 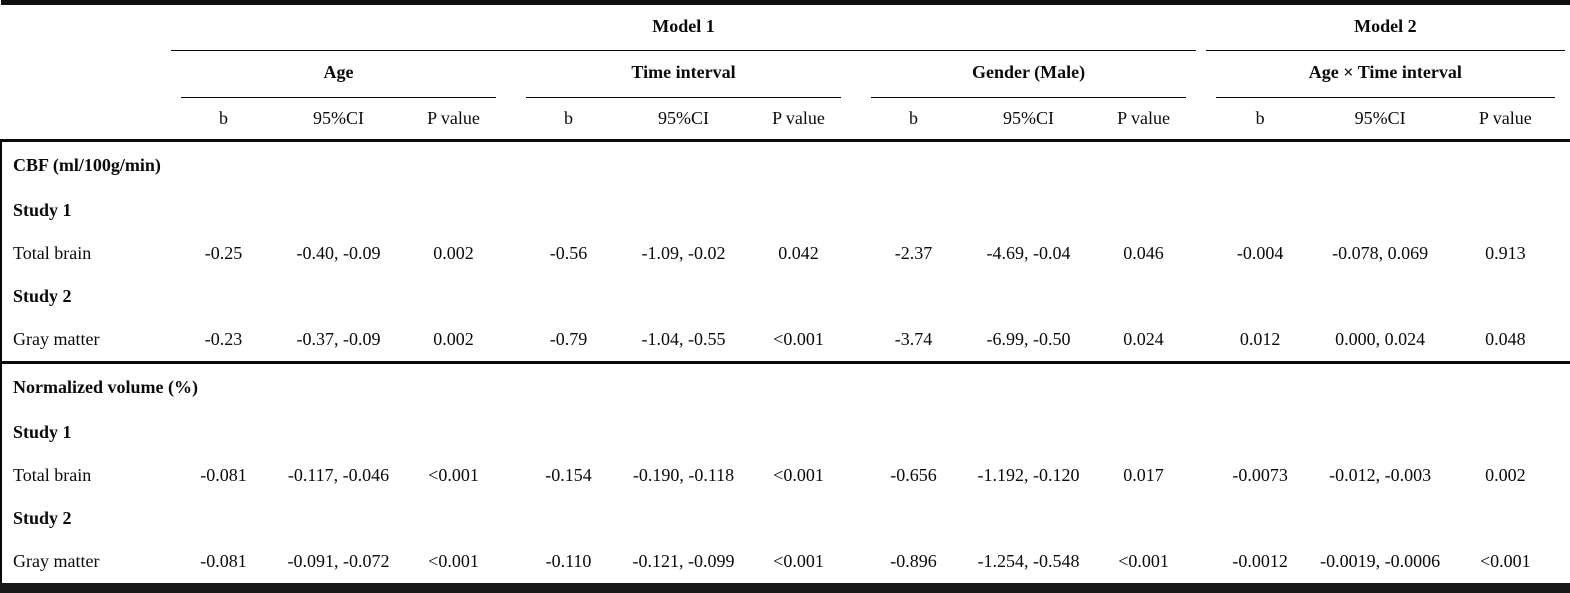 I want to click on value-cell: -0.896, so click(x=913, y=560).